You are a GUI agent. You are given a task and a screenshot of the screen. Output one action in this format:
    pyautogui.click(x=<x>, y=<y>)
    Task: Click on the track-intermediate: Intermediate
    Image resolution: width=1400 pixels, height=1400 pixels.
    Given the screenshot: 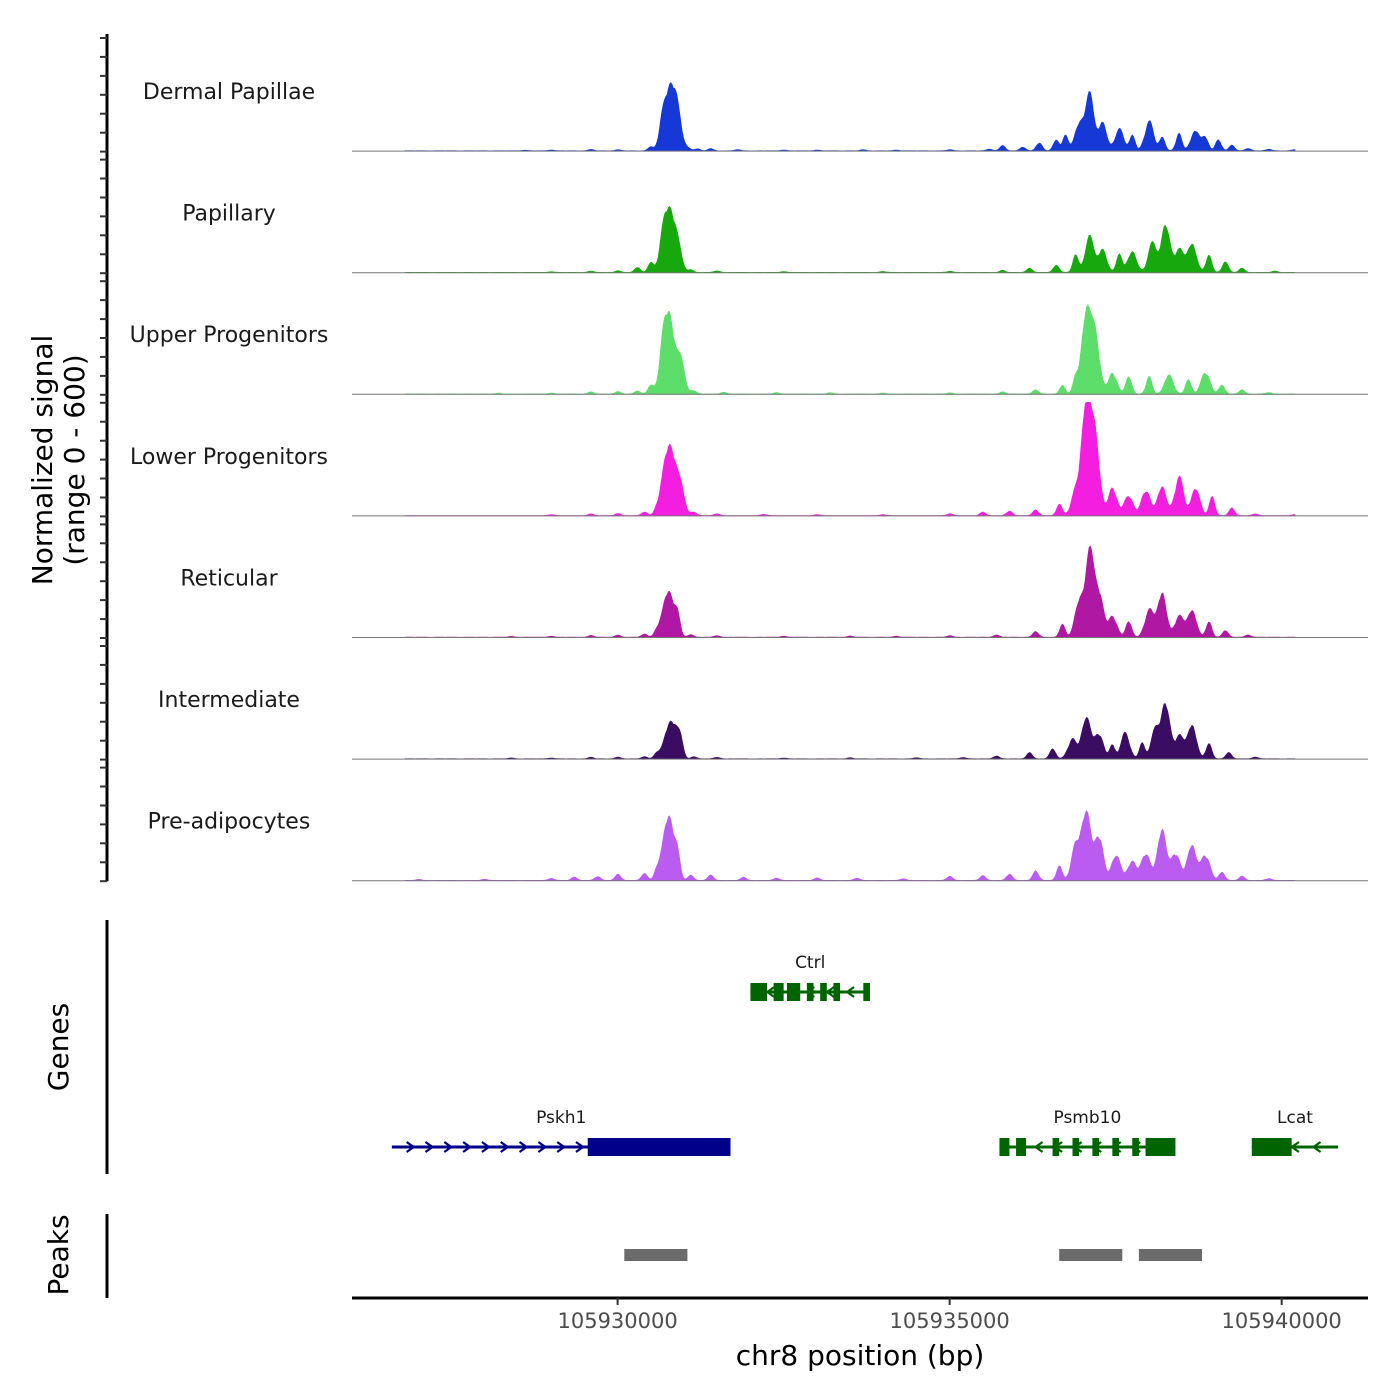 What is the action you would take?
    pyautogui.click(x=763, y=724)
    